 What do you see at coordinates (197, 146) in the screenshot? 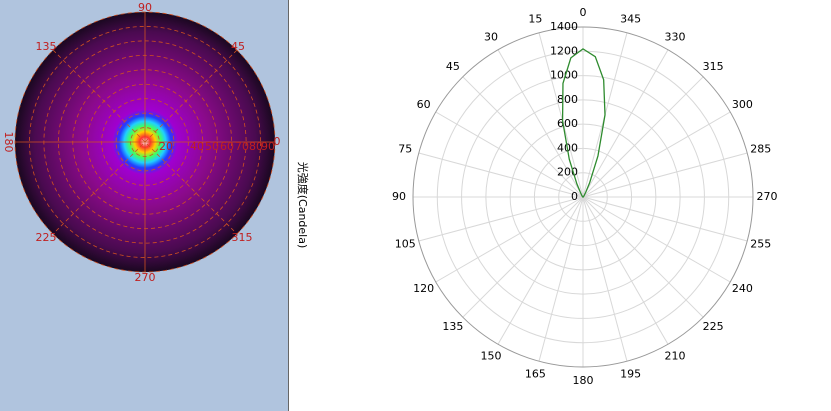
I see `image-radius-label: 40` at bounding box center [197, 146].